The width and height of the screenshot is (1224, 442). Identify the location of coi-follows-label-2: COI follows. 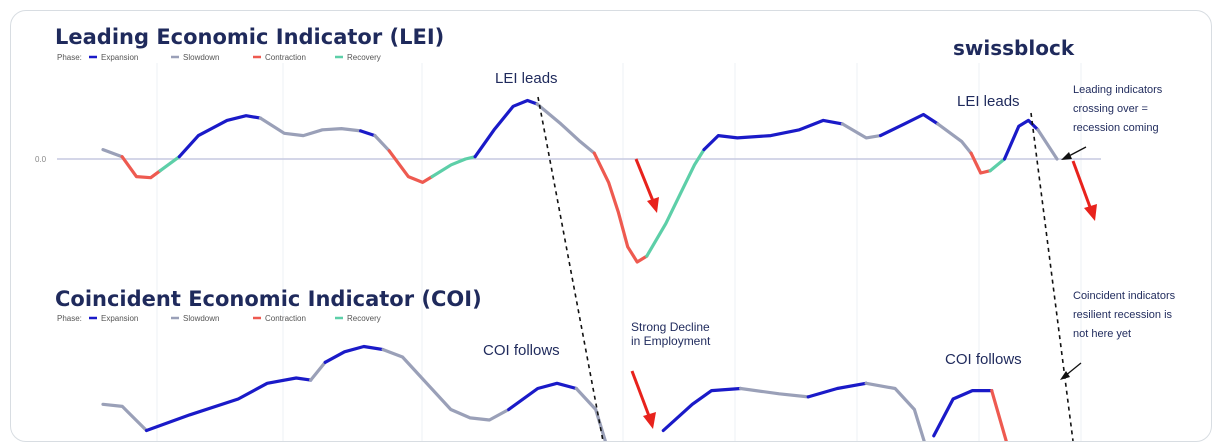
(983, 359).